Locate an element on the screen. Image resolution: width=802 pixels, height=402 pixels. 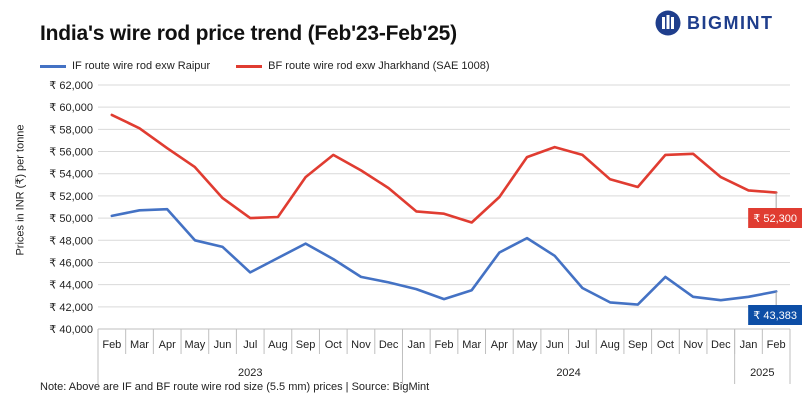
end-label-value: ₹ 43,383 is located at coordinates (775, 316).